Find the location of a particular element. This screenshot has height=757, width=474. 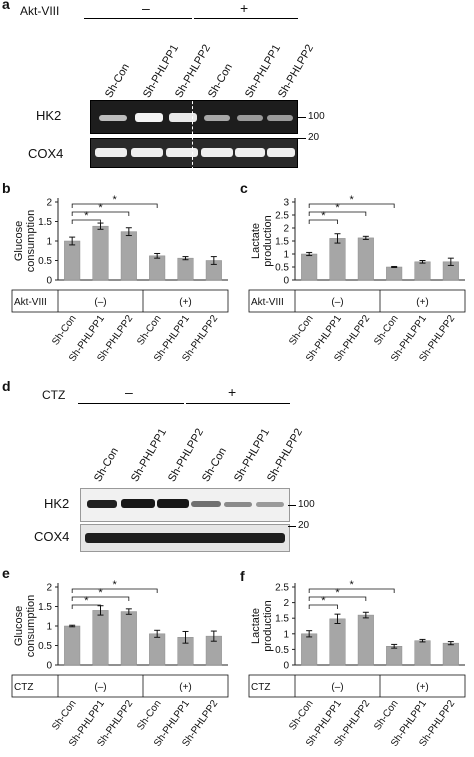

y-axis-label: Lactateproduction is located at coordinates (262, 240).